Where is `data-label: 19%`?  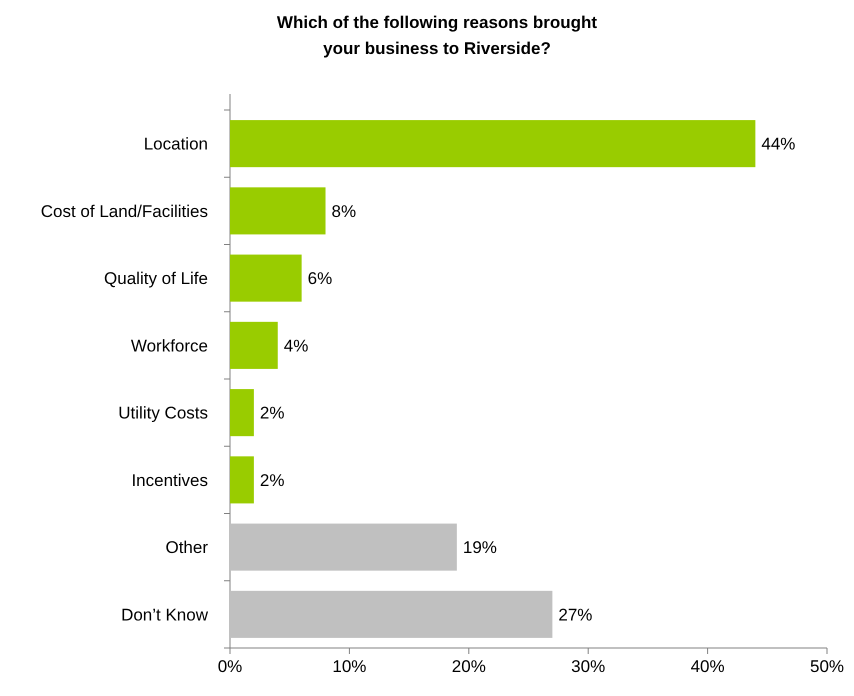 data-label: 19% is located at coordinates (479, 548).